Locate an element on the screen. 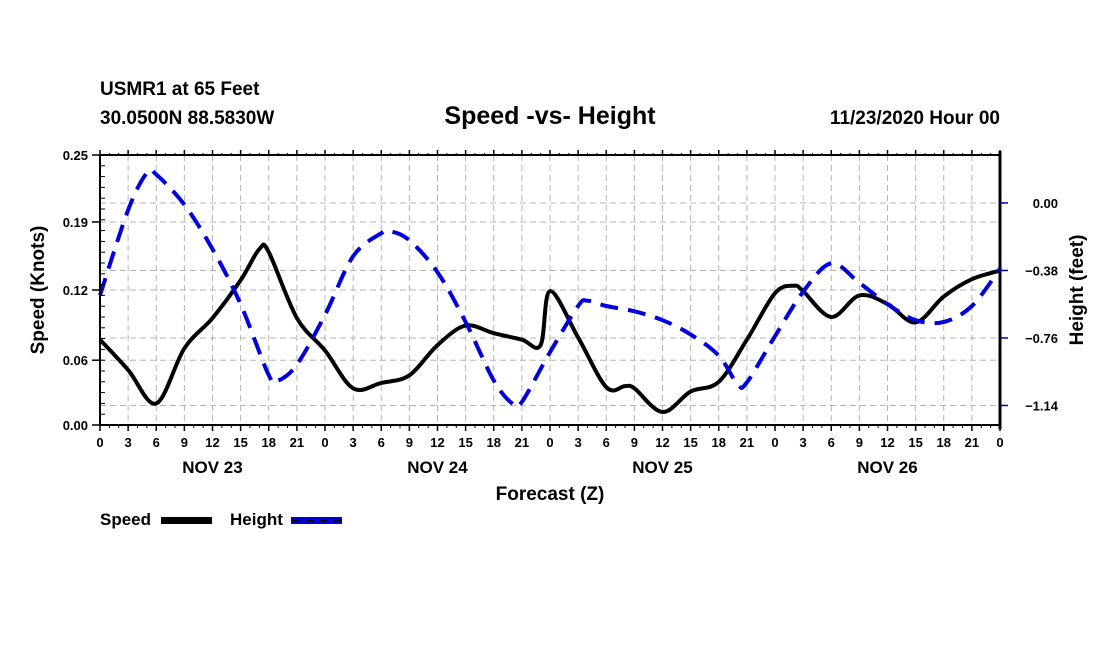 Image resolution: width=1100 pixels, height=650 pixels. y-axis-title: Speed (Knots) is located at coordinates (38, 290).